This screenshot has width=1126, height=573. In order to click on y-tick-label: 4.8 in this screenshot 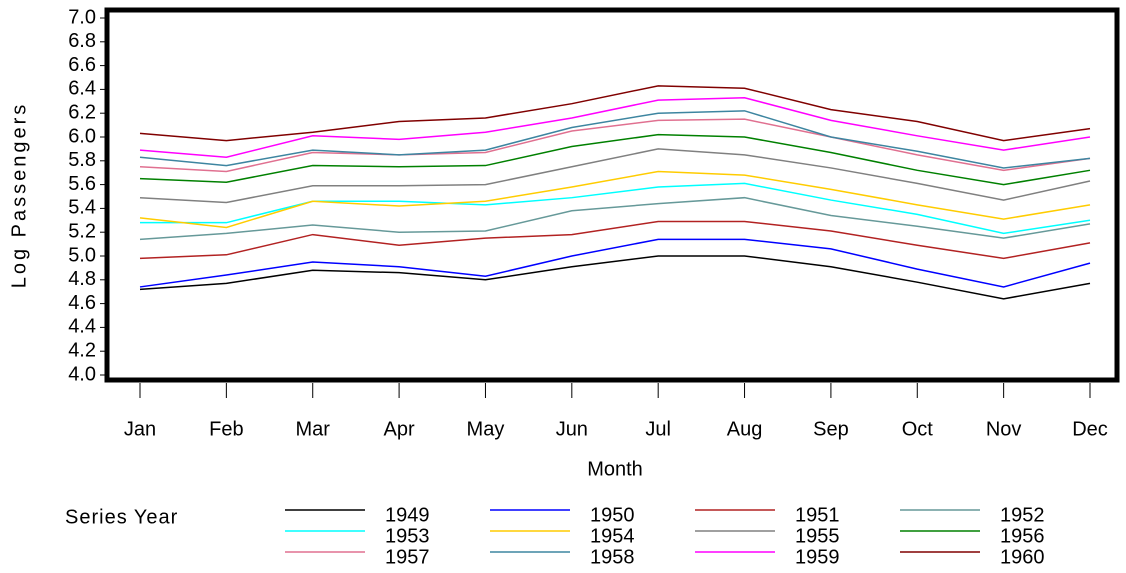, I will do `click(82, 279)`.